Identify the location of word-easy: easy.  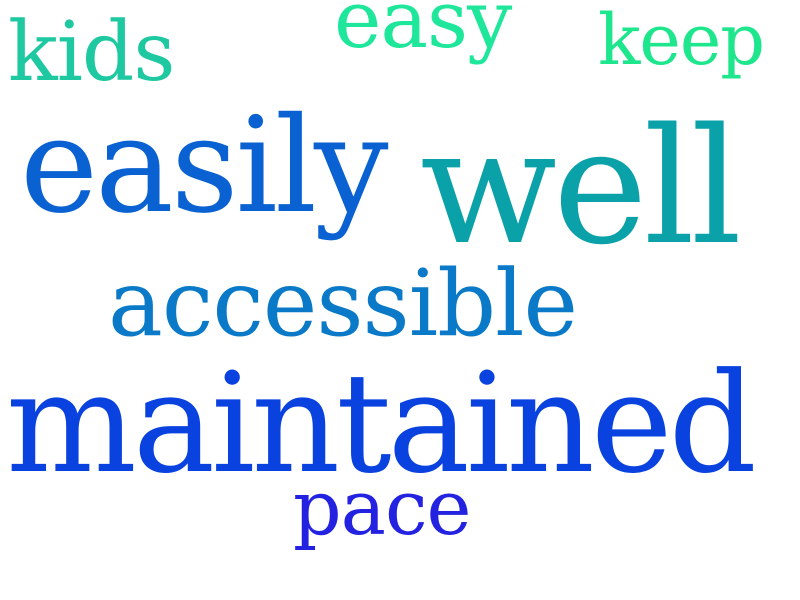
(423, 33).